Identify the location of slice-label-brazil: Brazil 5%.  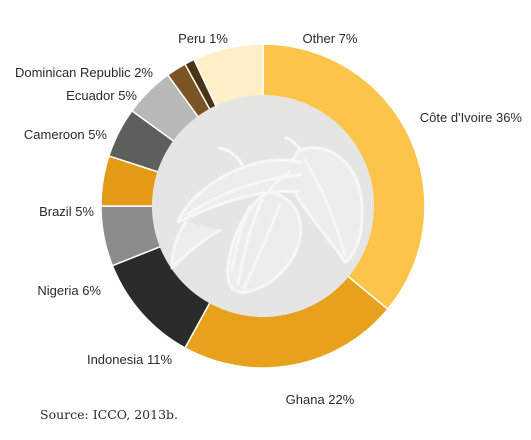
(66, 211).